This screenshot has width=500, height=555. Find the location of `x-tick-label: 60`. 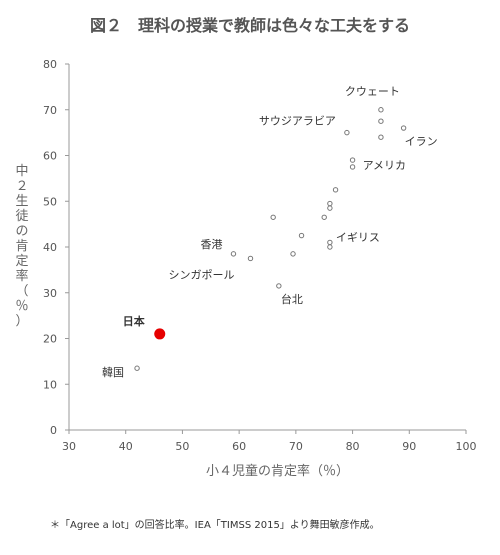

x-tick-label: 60 is located at coordinates (239, 446).